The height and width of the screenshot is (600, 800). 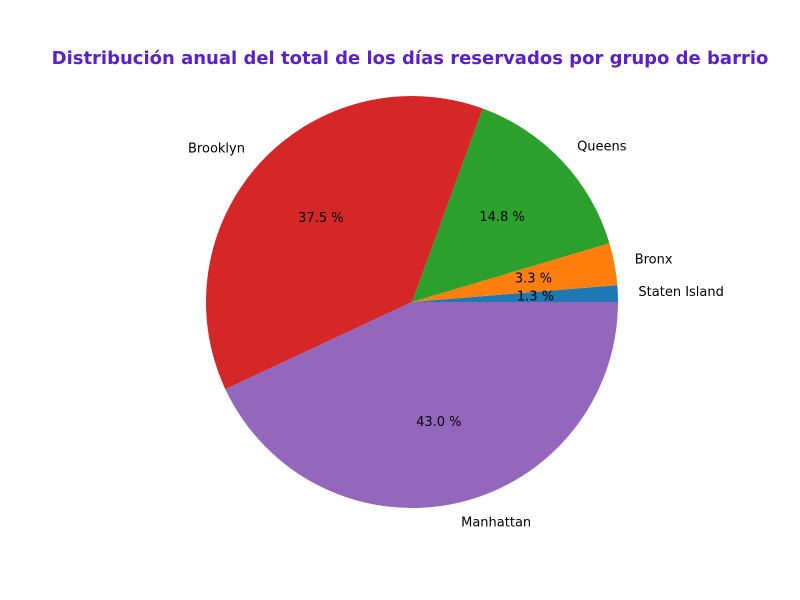 I want to click on slice-percent-staten-island: 1.3 %, so click(x=535, y=296).